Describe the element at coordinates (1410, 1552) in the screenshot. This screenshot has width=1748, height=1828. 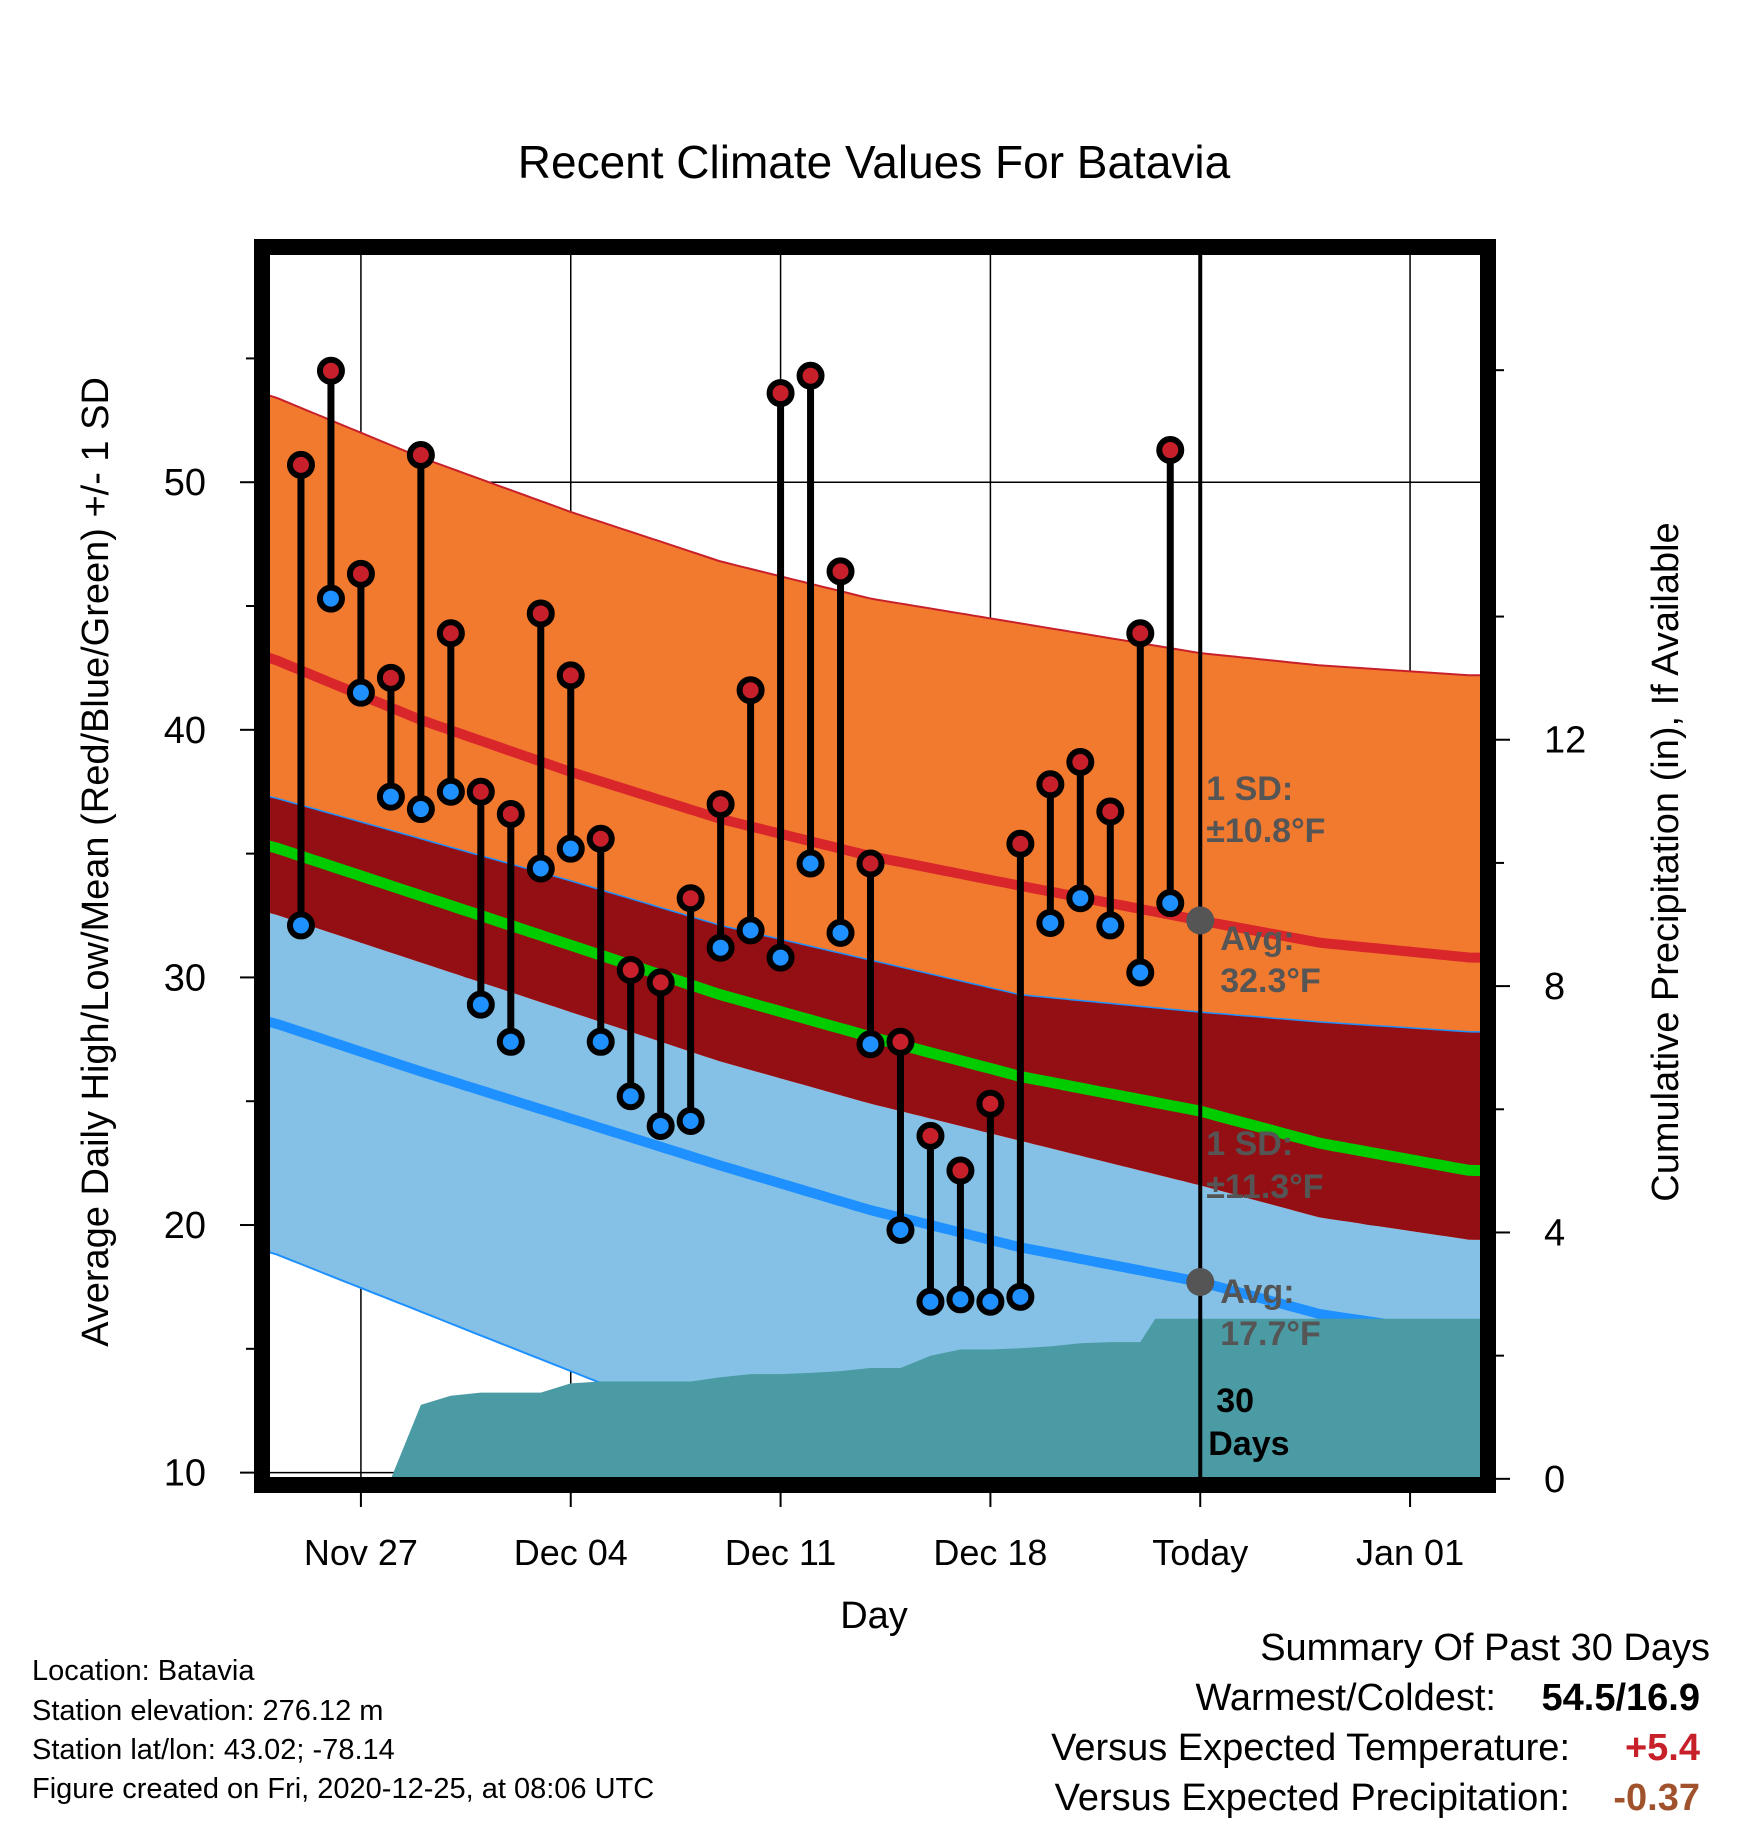
I see `x-tick-label: Jan 01` at that location.